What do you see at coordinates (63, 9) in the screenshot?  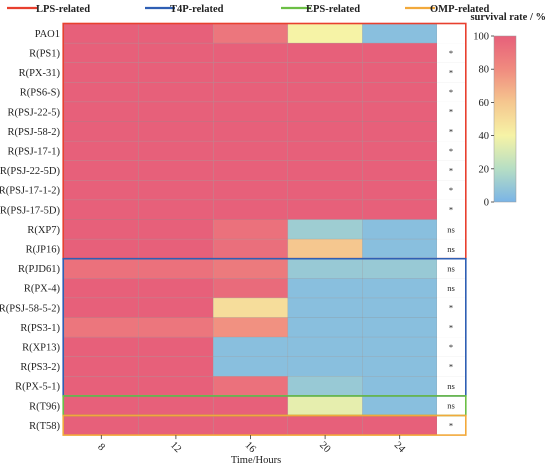 I see `legend-label: LPS-related` at bounding box center [63, 9].